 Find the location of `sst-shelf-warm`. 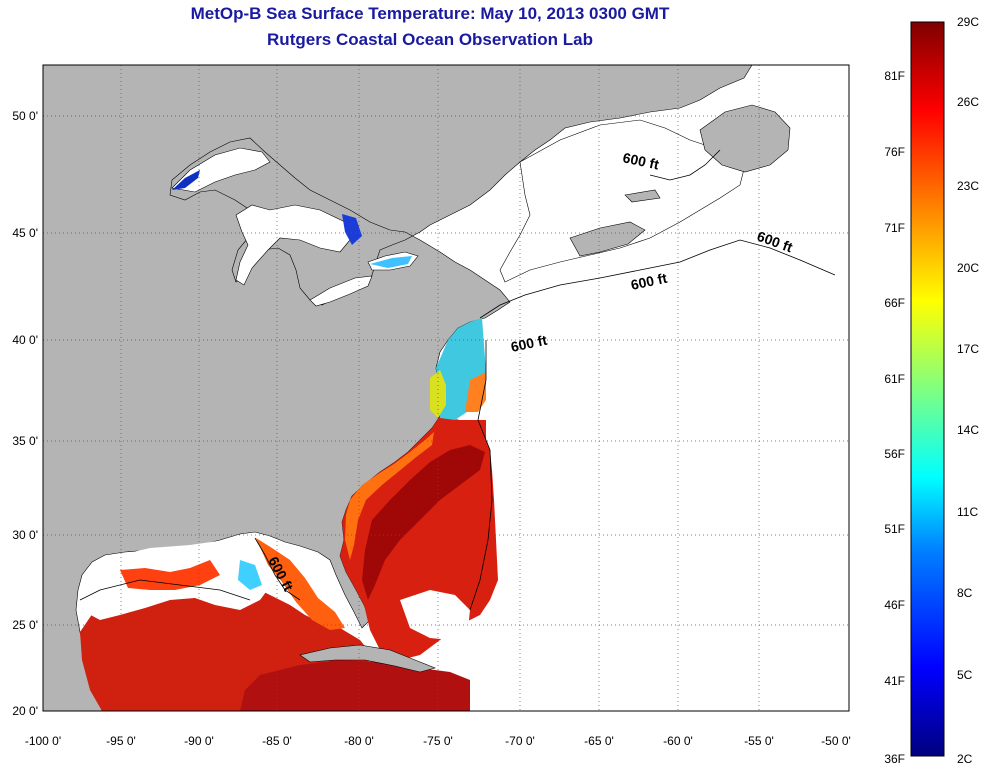

sst-shelf-warm is located at coordinates (389, 496).